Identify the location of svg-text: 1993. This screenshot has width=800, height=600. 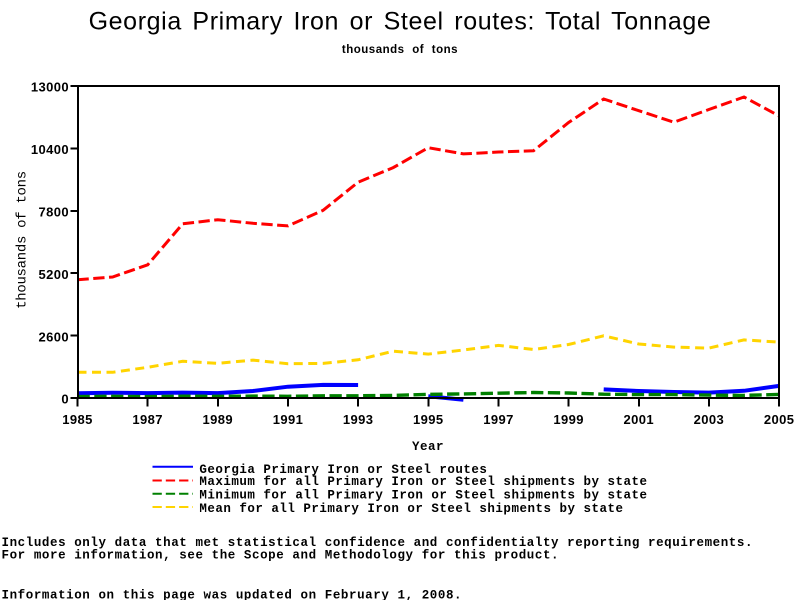
(358, 419).